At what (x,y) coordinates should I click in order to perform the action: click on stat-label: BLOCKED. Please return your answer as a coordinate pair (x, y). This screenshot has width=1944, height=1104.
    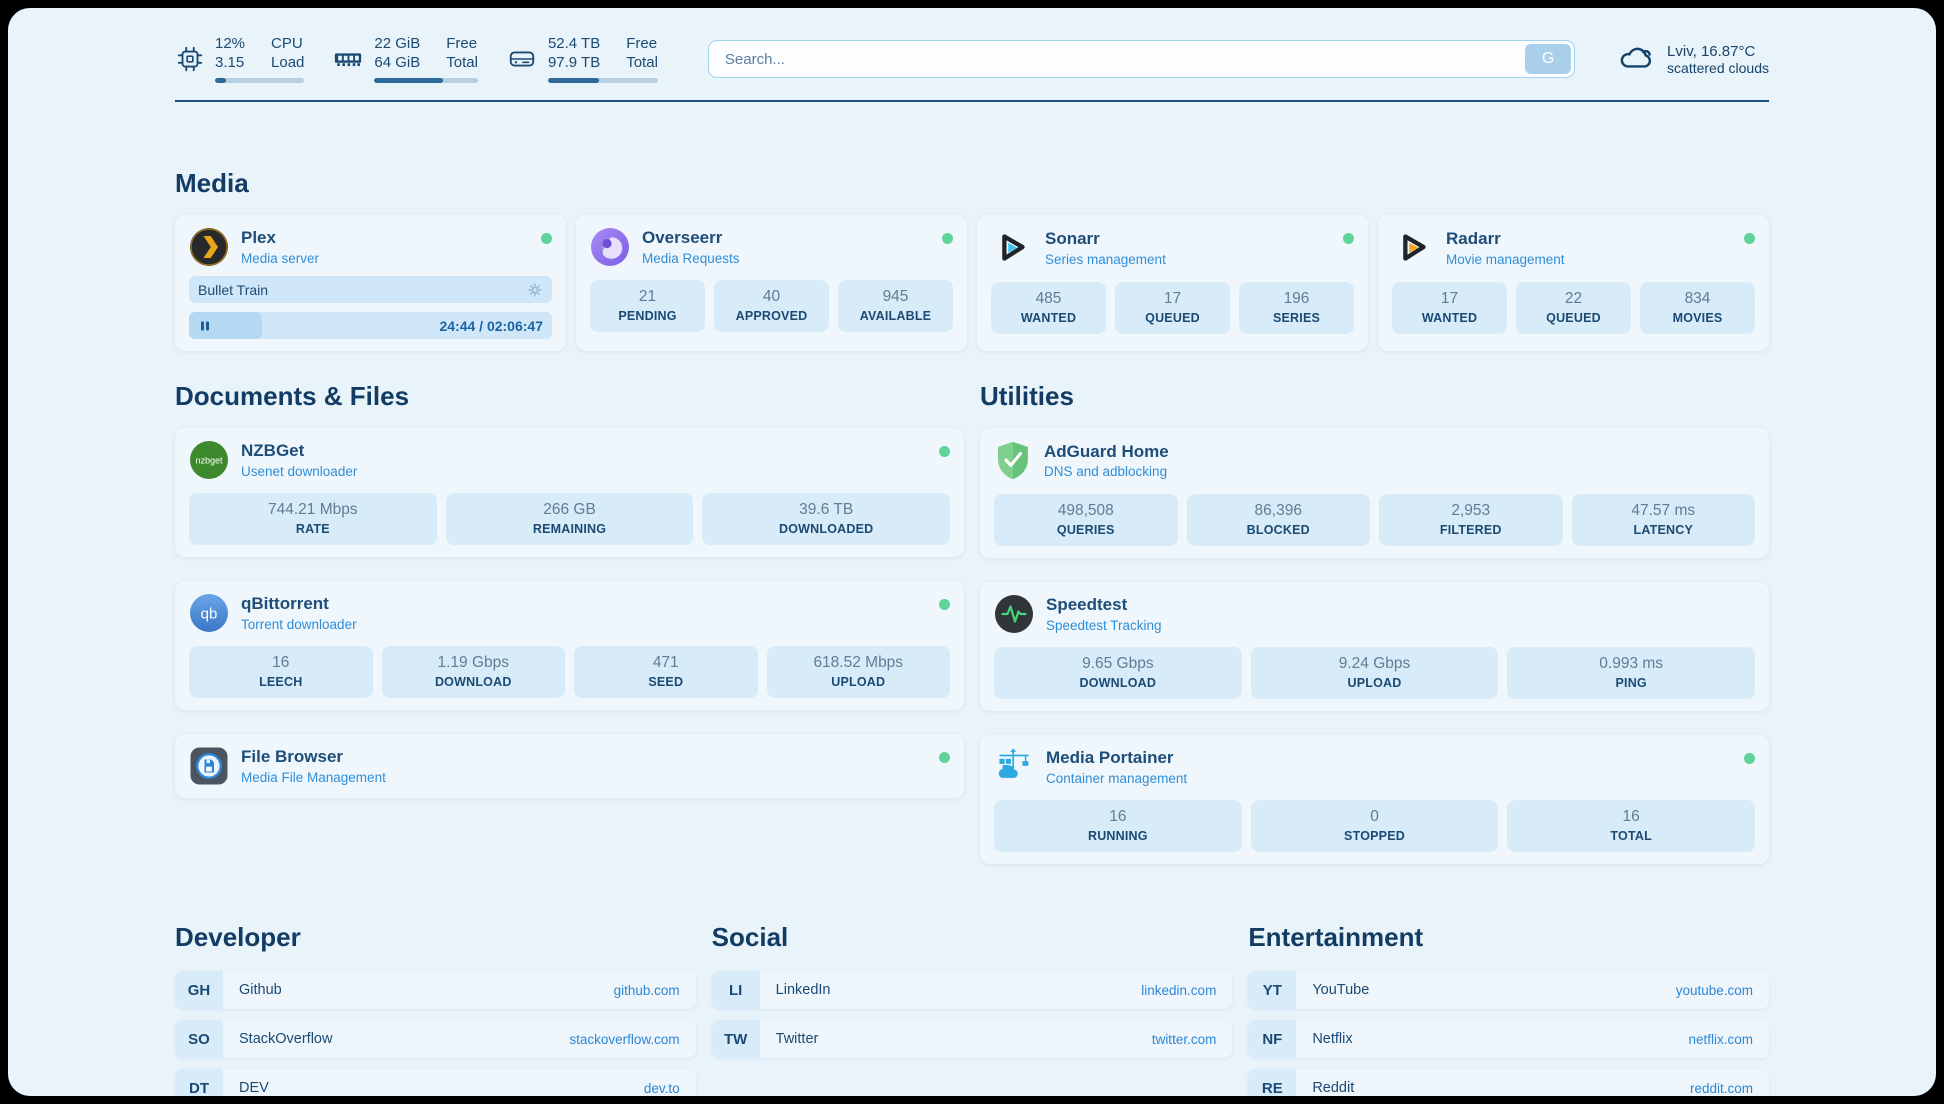
    Looking at the image, I should click on (1278, 530).